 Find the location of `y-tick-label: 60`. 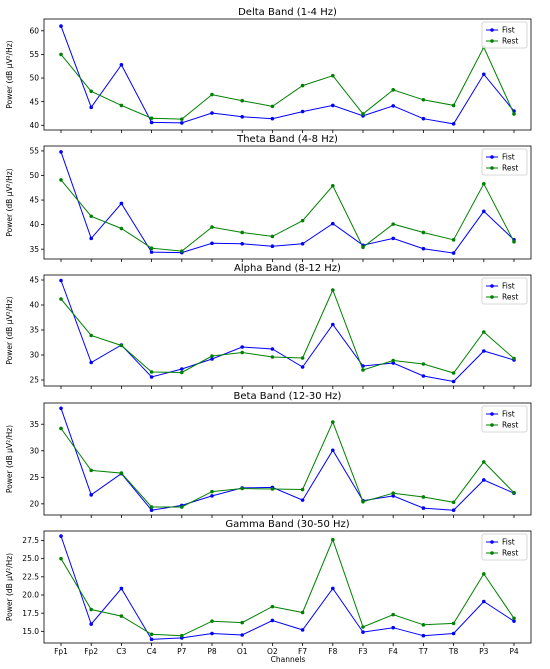

y-tick-label: 60 is located at coordinates (34, 30).